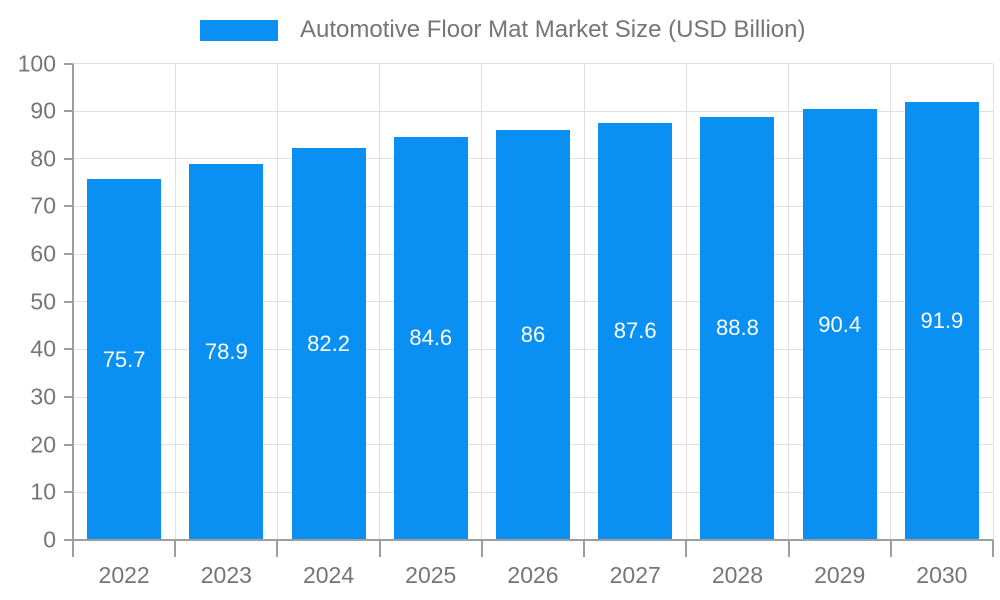 The width and height of the screenshot is (1000, 600). Describe the element at coordinates (431, 575) in the screenshot. I see `x-axis-label: 2025` at that location.